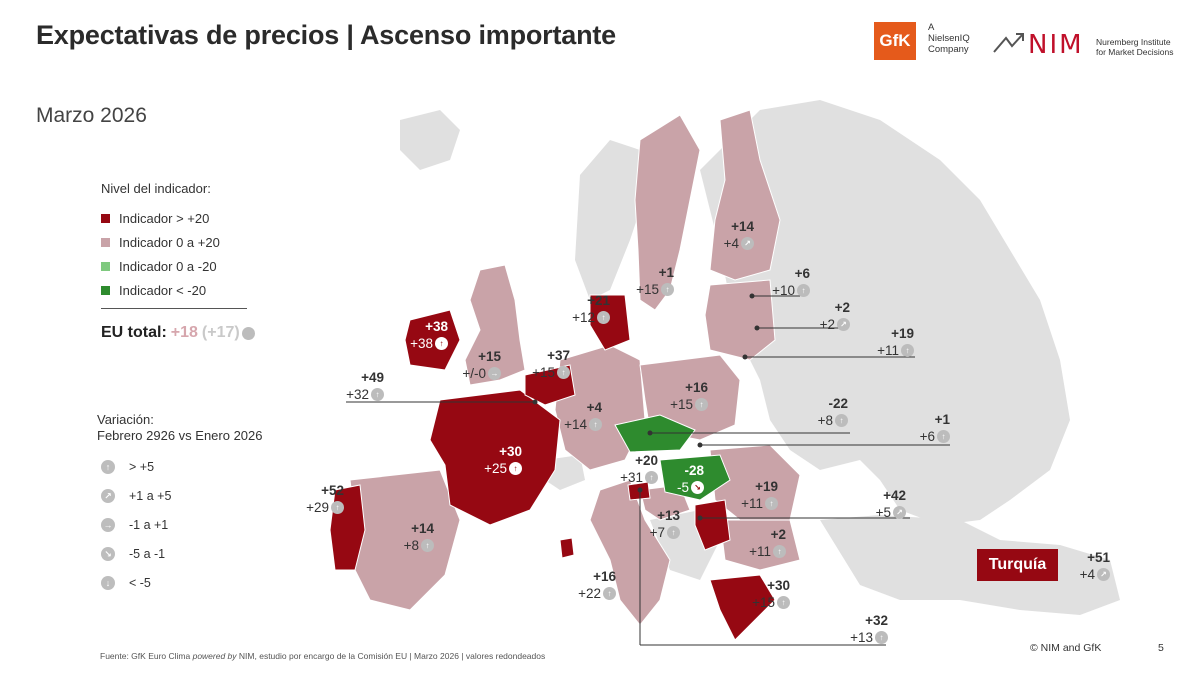 The width and height of the screenshot is (1198, 674). Describe the element at coordinates (591, 309) in the screenshot. I see `label-denmark: +21 +12 ↑` at that location.